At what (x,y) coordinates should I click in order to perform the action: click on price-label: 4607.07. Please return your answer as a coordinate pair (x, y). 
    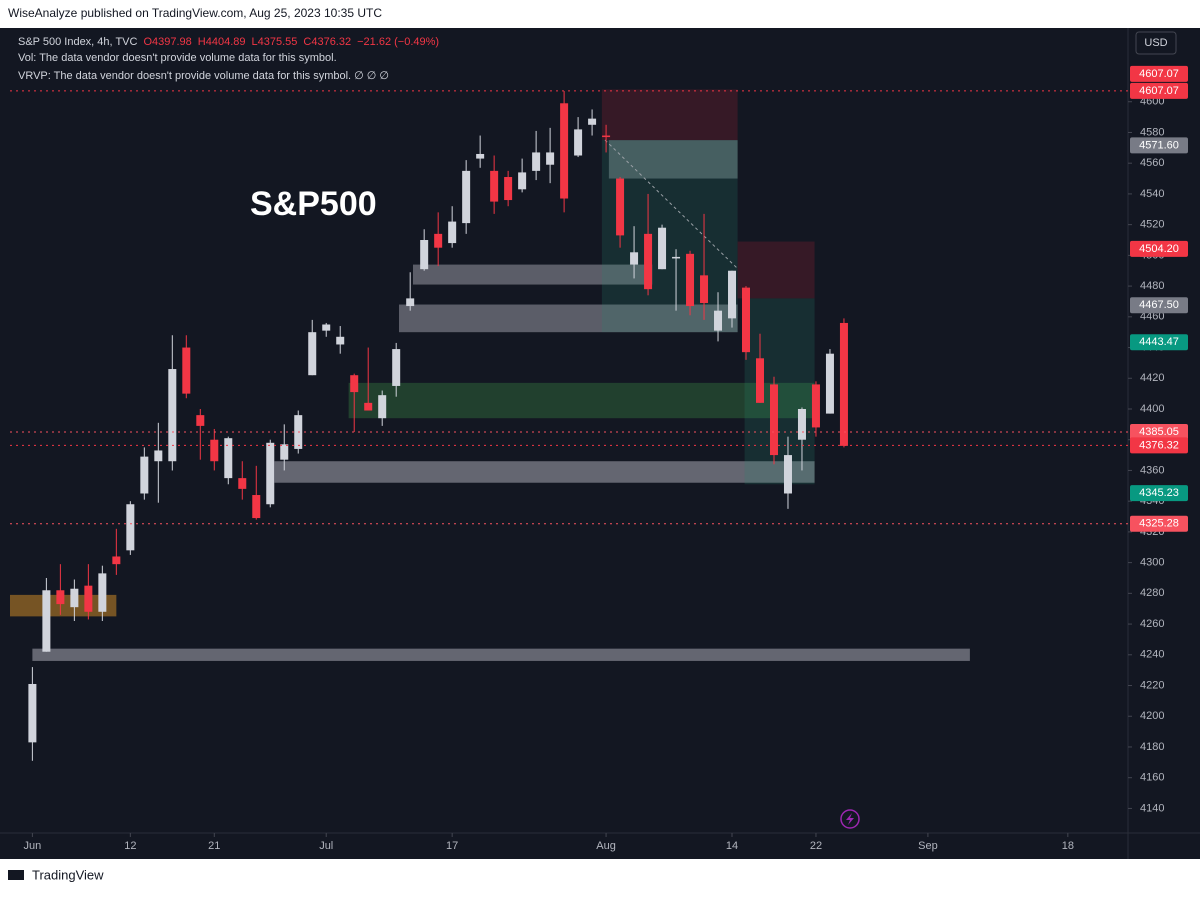
    Looking at the image, I should click on (1159, 74).